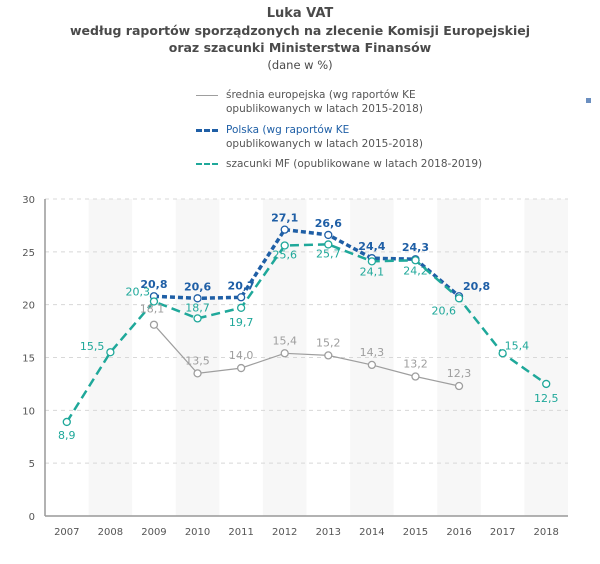 The width and height of the screenshot is (600, 564). What do you see at coordinates (415, 270) in the screenshot?
I see `data-label: 24,2` at bounding box center [415, 270].